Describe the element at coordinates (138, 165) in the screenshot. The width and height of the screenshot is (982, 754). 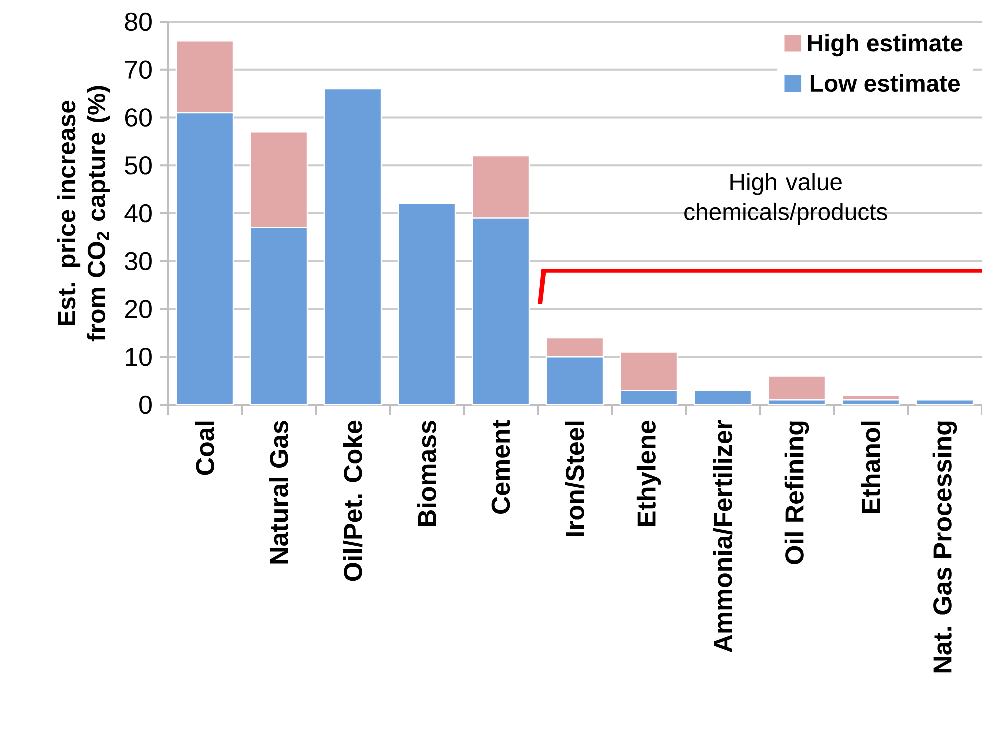
I see `y-tick-label: 50` at that location.